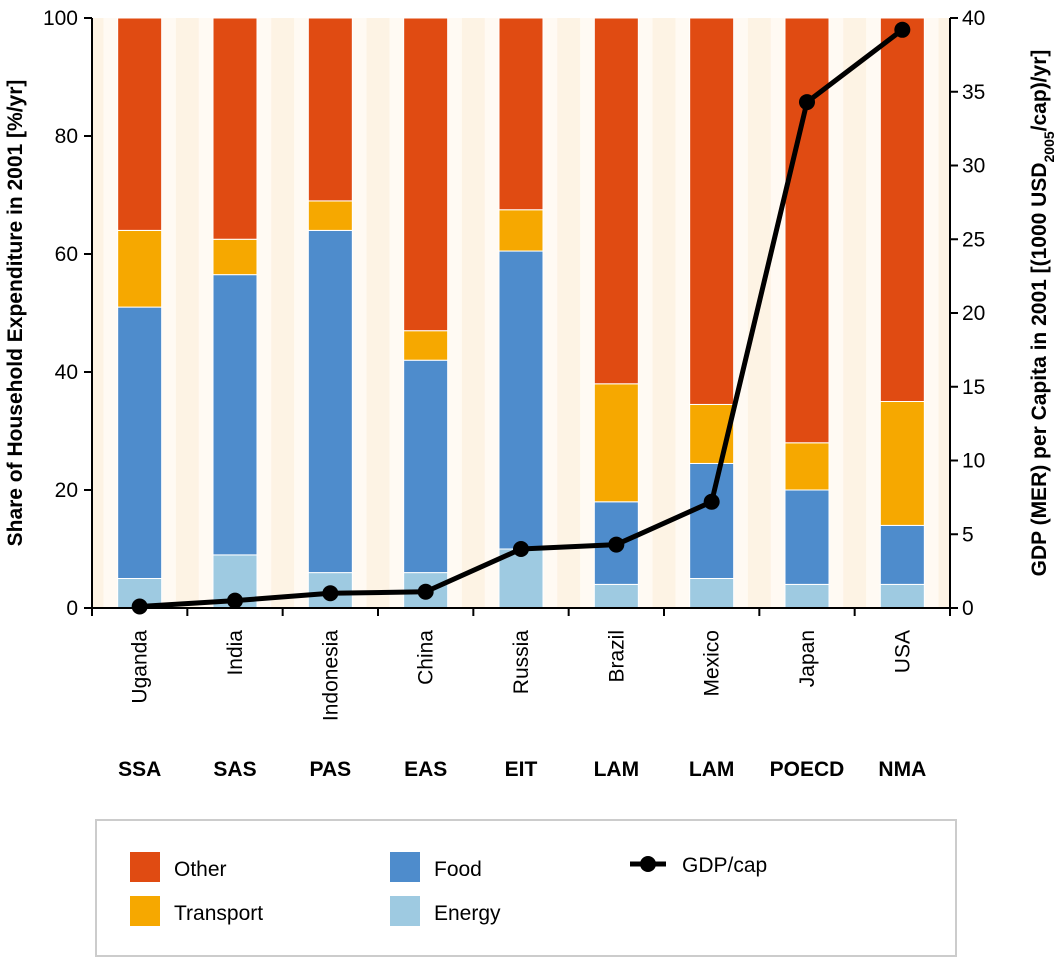 This screenshot has width=1063, height=971. What do you see at coordinates (139, 606) in the screenshot?
I see `gdp-point-uganda` at bounding box center [139, 606].